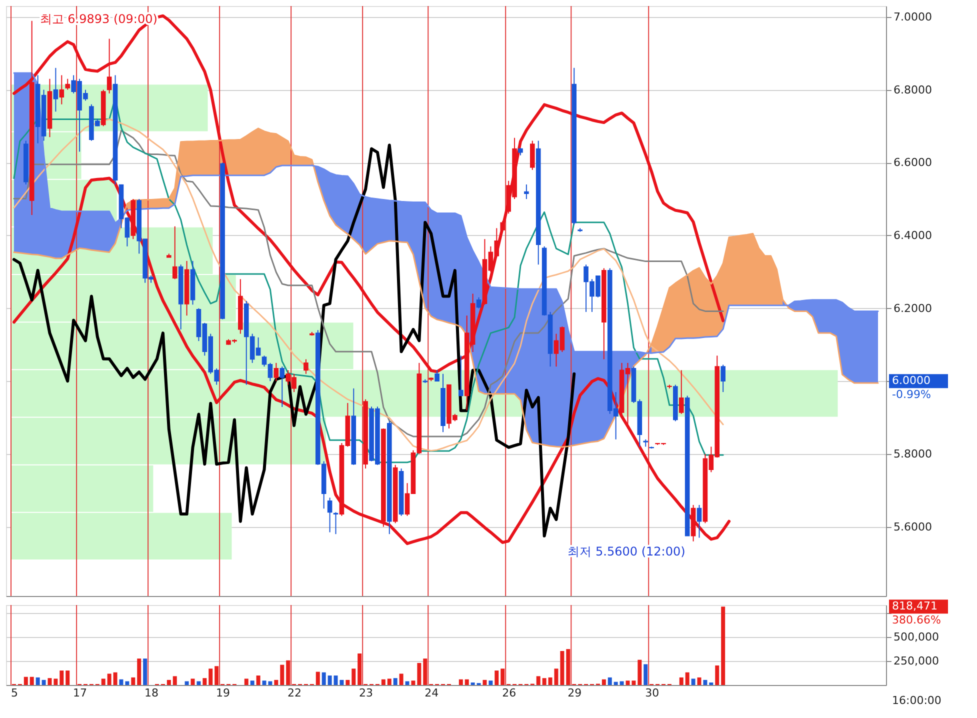 This screenshot has height=718, width=977. I want to click on text: 16:00:00, so click(917, 700).